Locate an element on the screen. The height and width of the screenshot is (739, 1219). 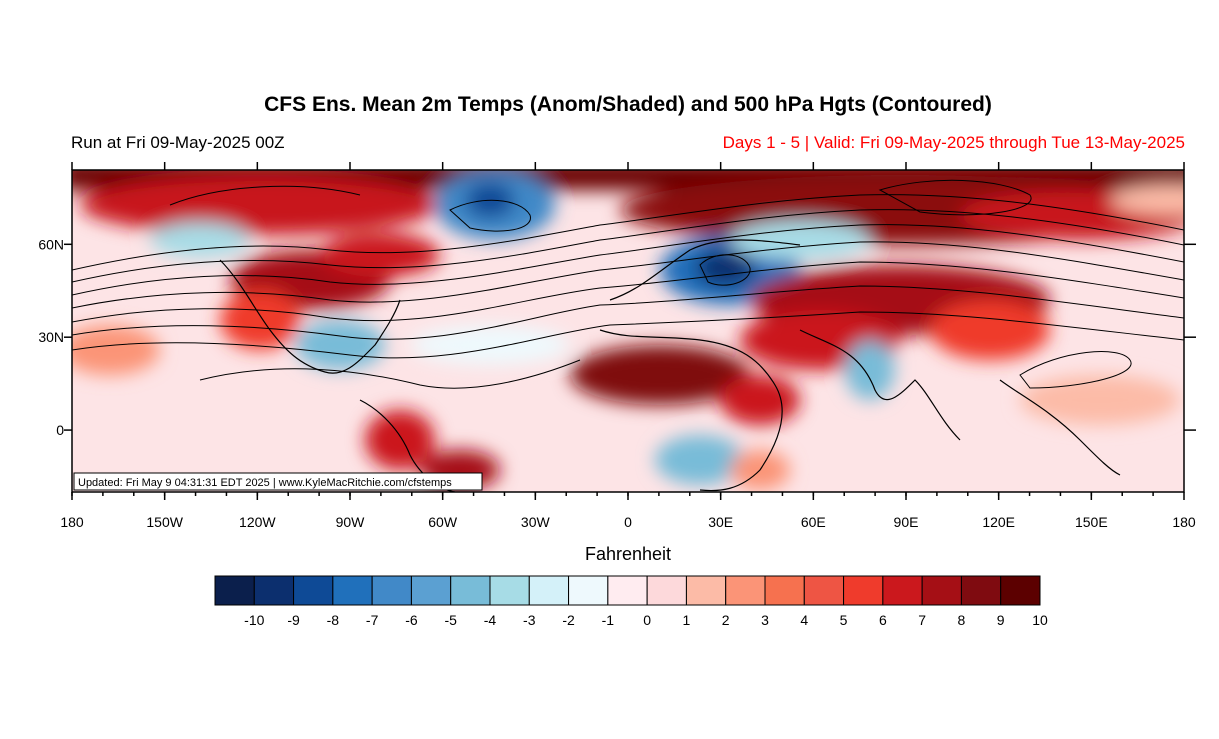
y-tick-label: 0 is located at coordinates (60, 430).